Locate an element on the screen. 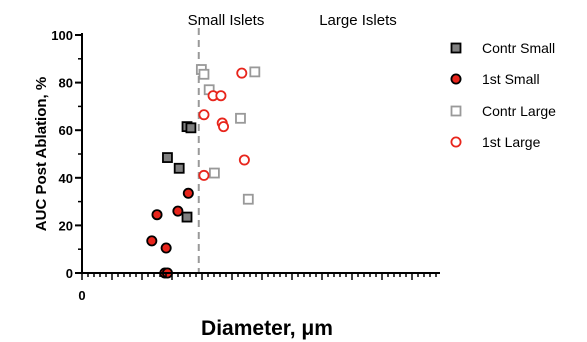 Image resolution: width=587 pixels, height=342 pixels. legend-marker-1st-large is located at coordinates (456, 142).